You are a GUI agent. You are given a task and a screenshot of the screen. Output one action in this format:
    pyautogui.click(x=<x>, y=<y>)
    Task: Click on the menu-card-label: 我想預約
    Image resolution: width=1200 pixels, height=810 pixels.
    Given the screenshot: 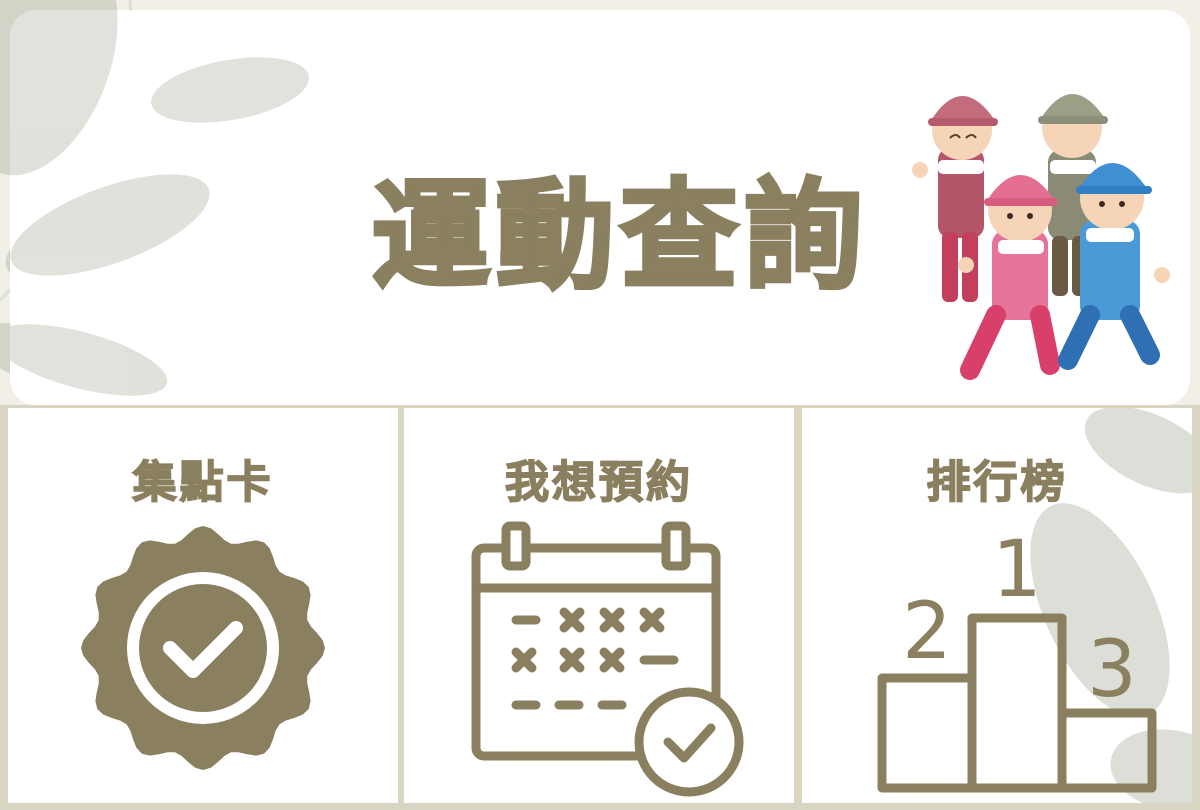 What is the action you would take?
    pyautogui.click(x=598, y=482)
    